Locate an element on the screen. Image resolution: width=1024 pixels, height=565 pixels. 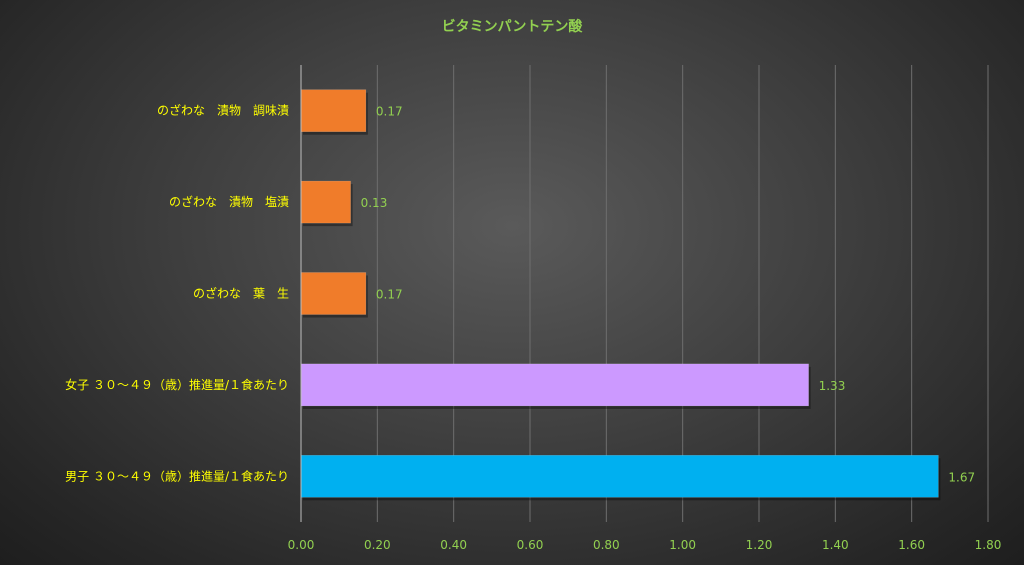
x-tick-label: 0.00 is located at coordinates (301, 545).